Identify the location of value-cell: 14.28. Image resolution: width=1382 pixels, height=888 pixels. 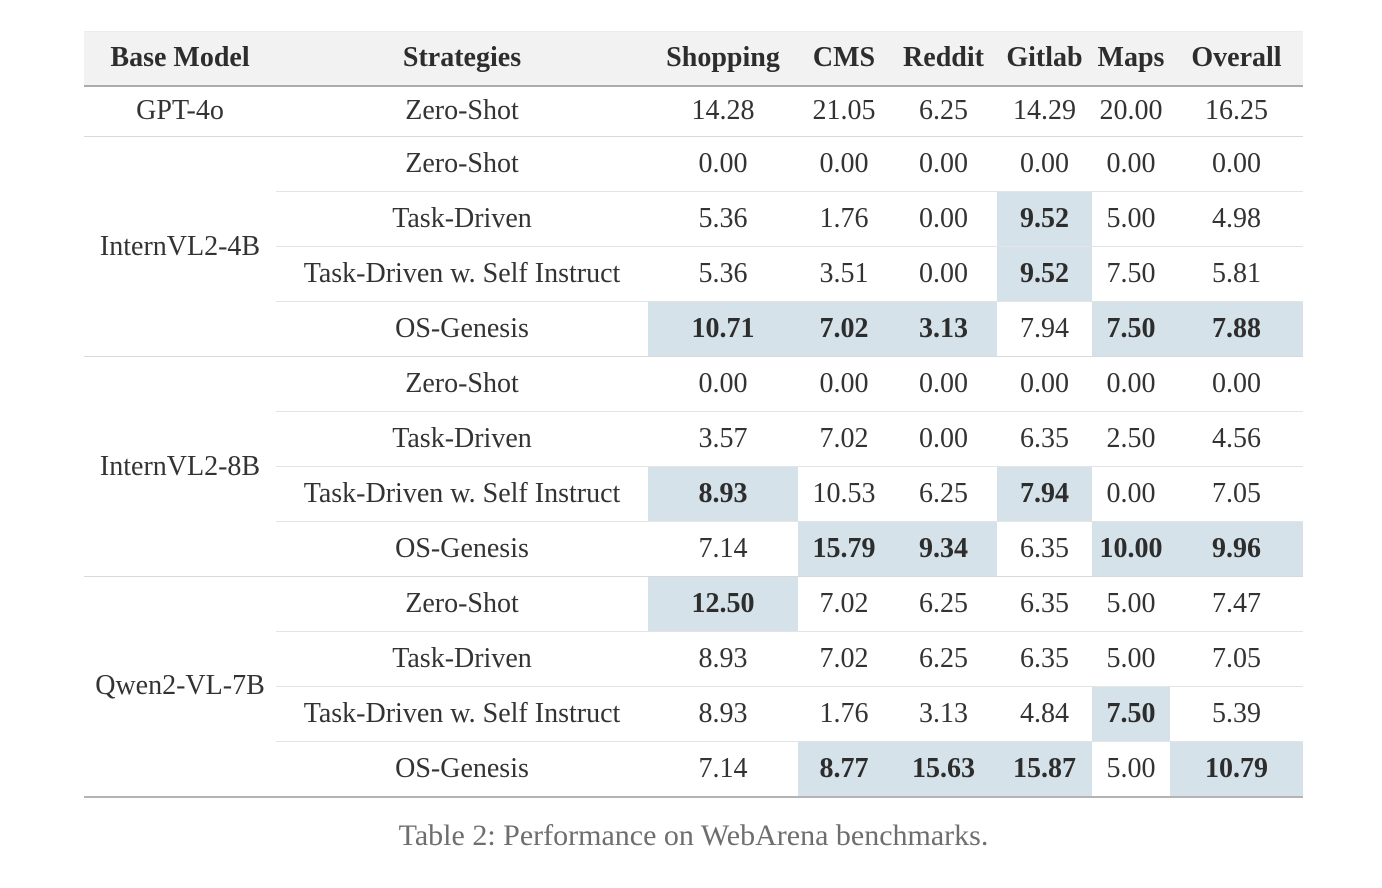
(723, 111).